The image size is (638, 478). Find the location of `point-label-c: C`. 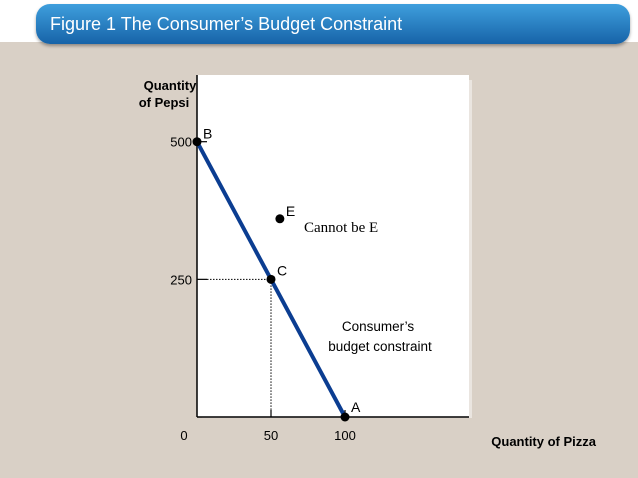

point-label-c: C is located at coordinates (282, 270).